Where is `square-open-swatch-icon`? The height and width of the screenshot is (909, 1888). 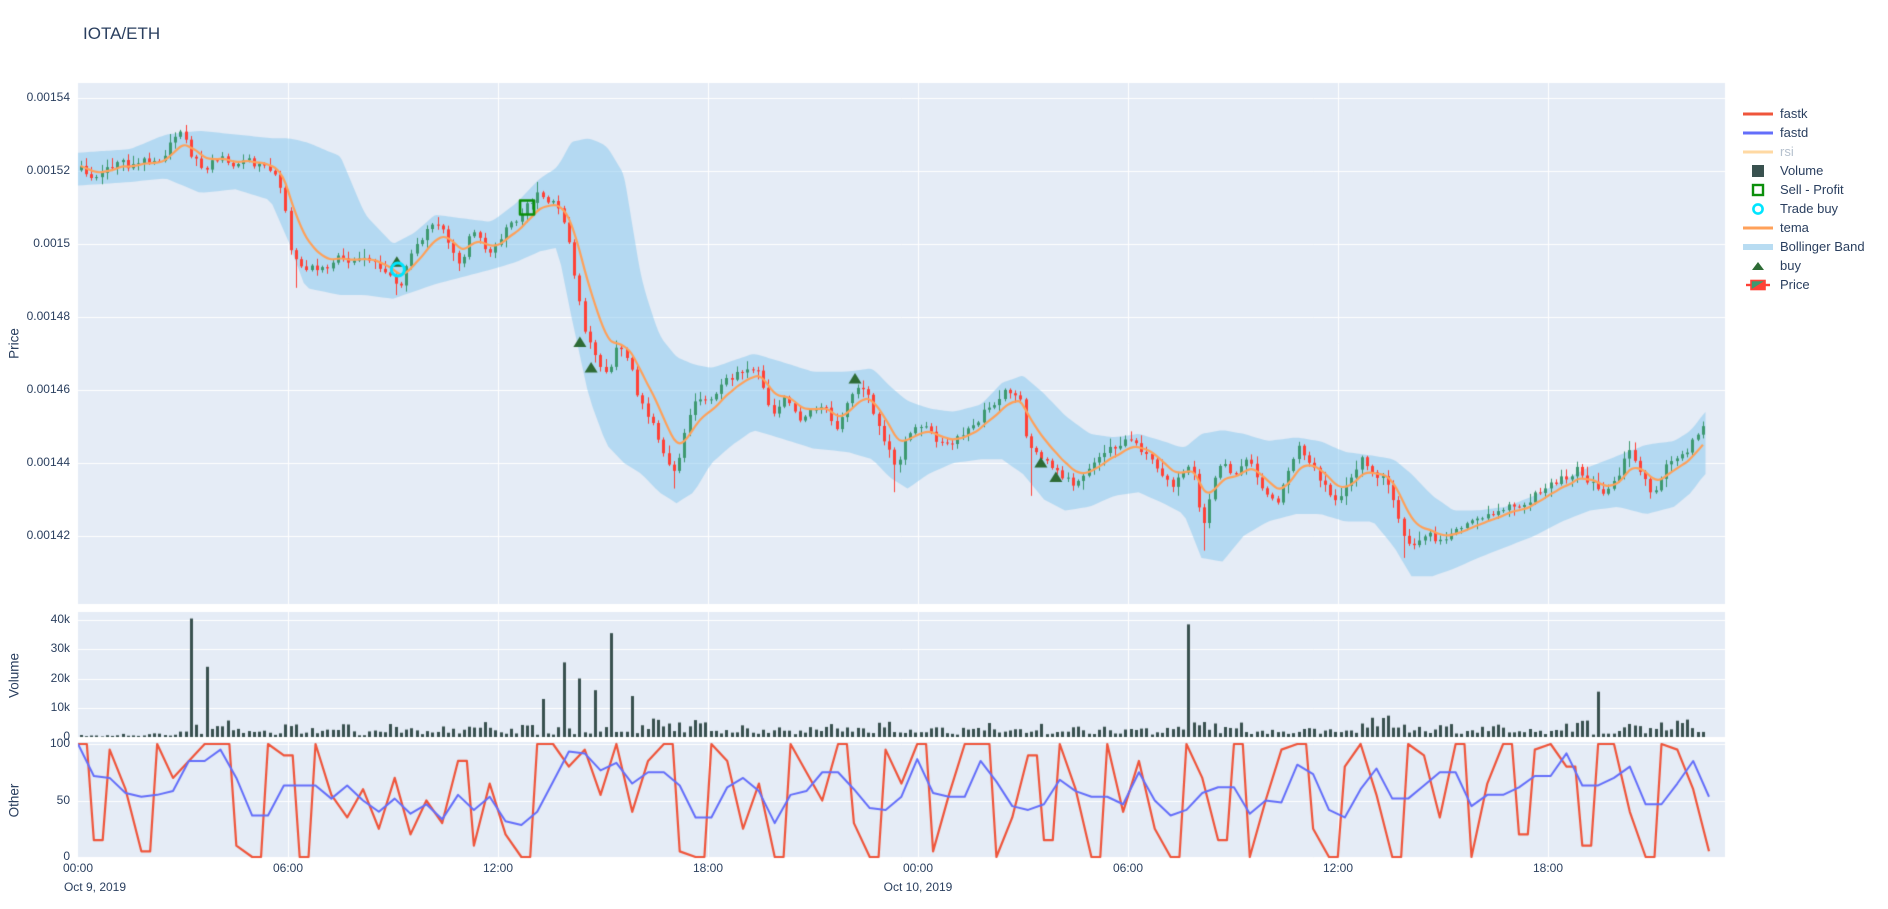
square-open-swatch-icon is located at coordinates (1758, 190).